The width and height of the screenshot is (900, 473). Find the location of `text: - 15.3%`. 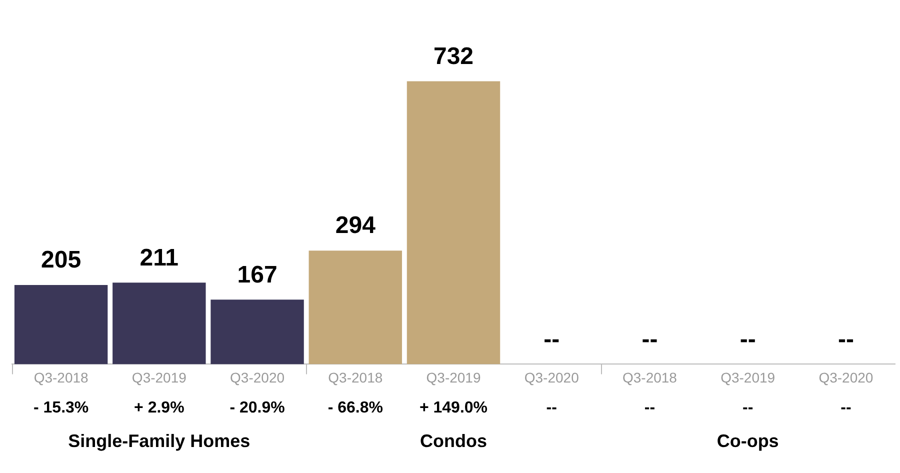

text: - 15.3% is located at coordinates (61, 408).